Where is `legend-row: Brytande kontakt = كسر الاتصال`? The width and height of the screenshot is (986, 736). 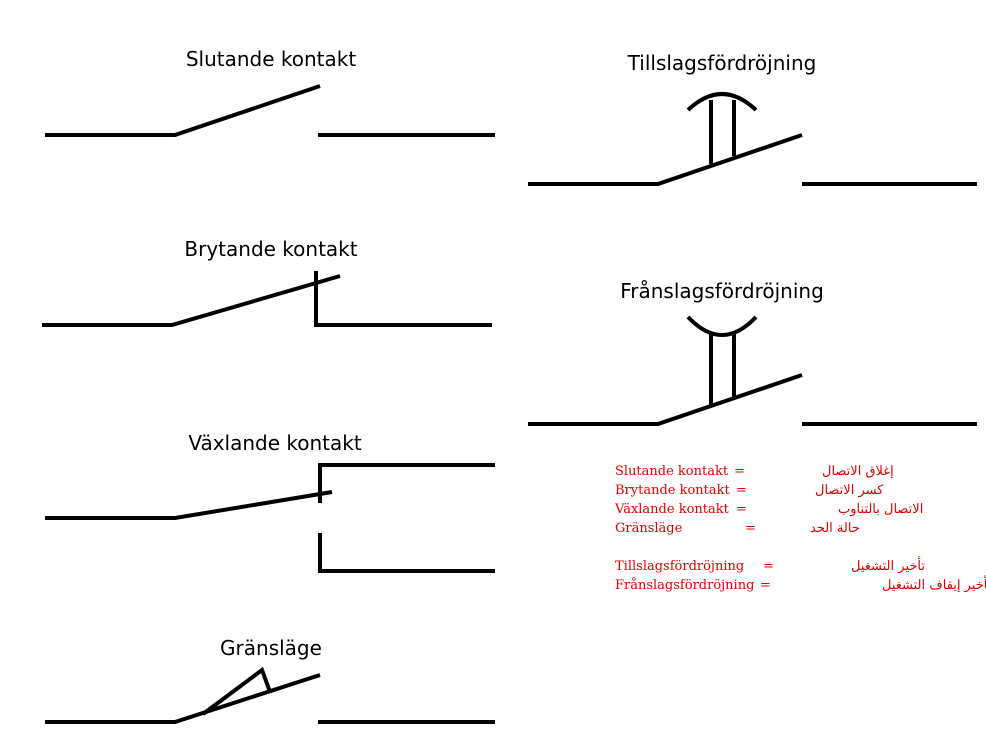 legend-row: Brytande kontakt = كسر الاتصال is located at coordinates (749, 490).